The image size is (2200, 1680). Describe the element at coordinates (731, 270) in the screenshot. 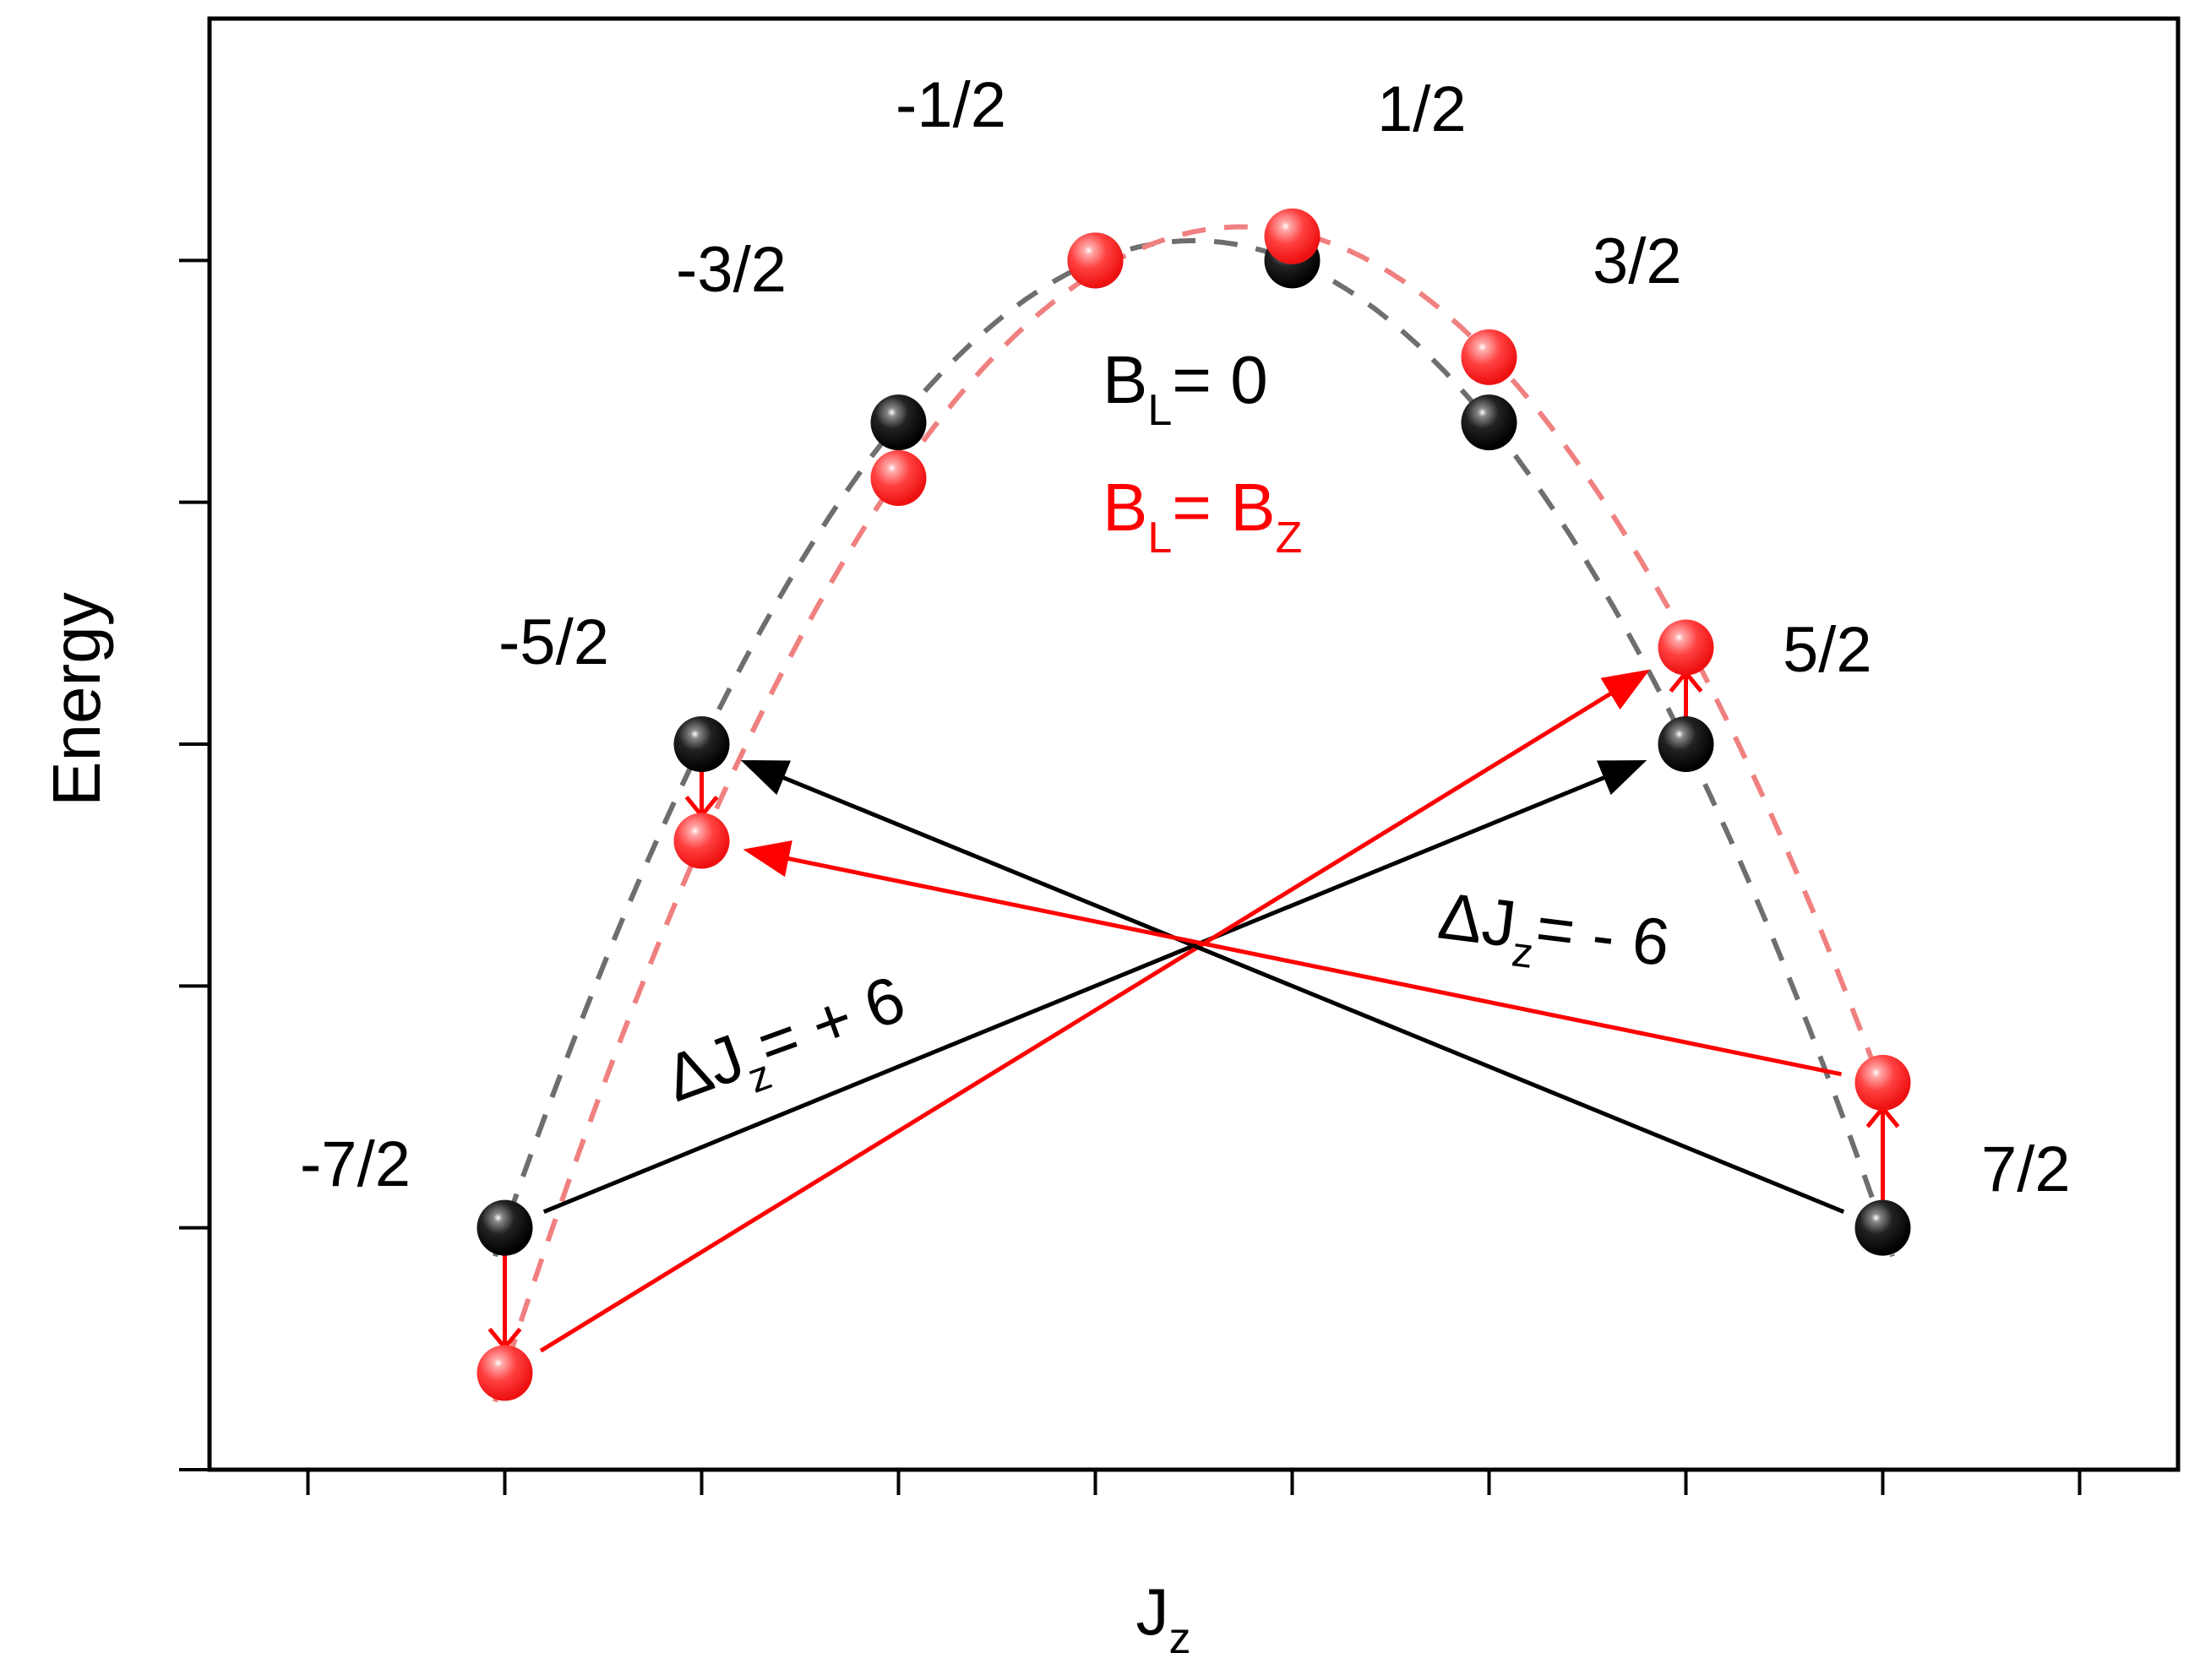

I see `level-label-m3: -3/2` at that location.